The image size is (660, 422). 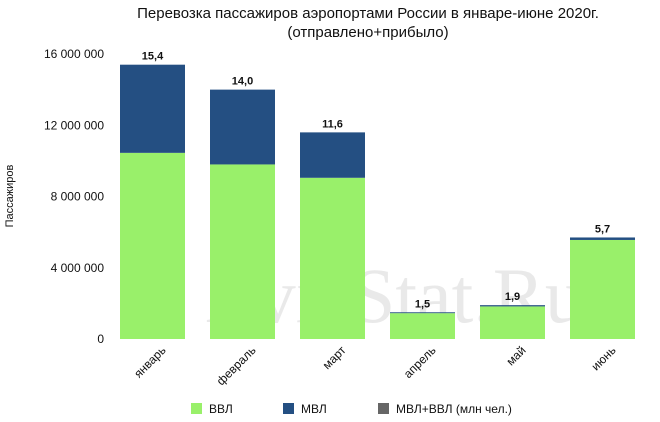 What do you see at coordinates (374, 365) in the screenshot?
I see `x-axis-categories: январь февраль март апрель май июнь` at bounding box center [374, 365].